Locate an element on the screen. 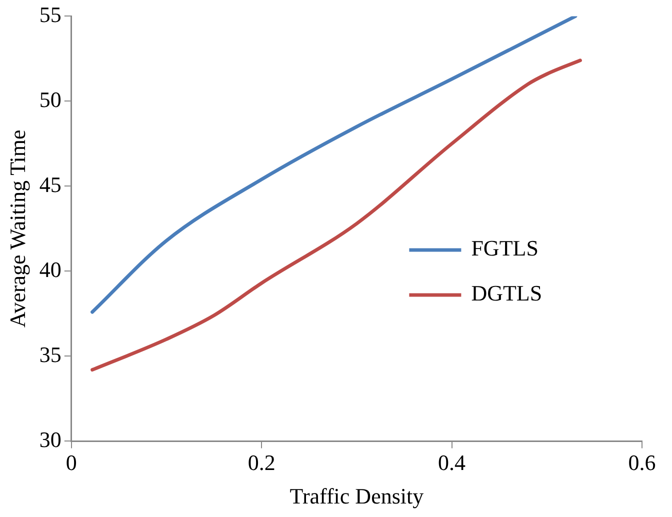 This screenshot has height=517, width=672. y-tick-label: 35 is located at coordinates (50, 354).